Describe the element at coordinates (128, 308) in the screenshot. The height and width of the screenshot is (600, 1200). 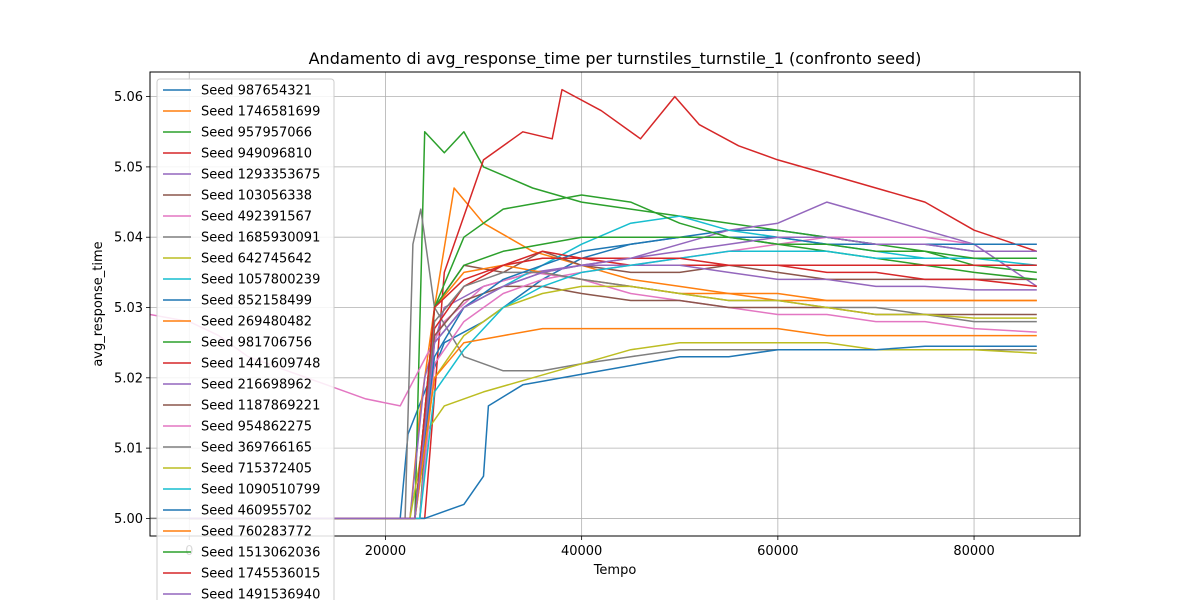
I see `y-tick-label: 5.03` at that location.